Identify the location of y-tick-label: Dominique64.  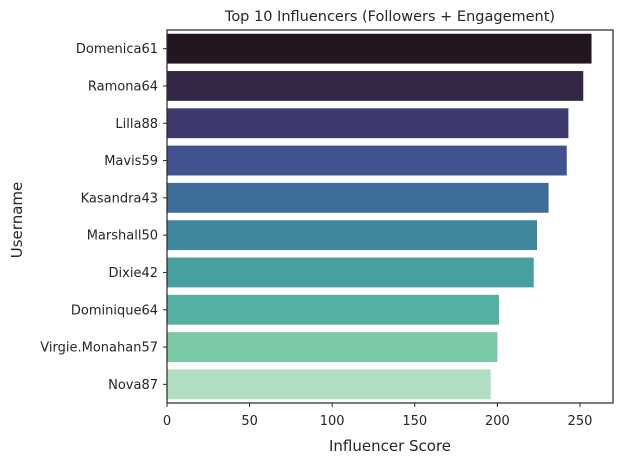
(114, 310).